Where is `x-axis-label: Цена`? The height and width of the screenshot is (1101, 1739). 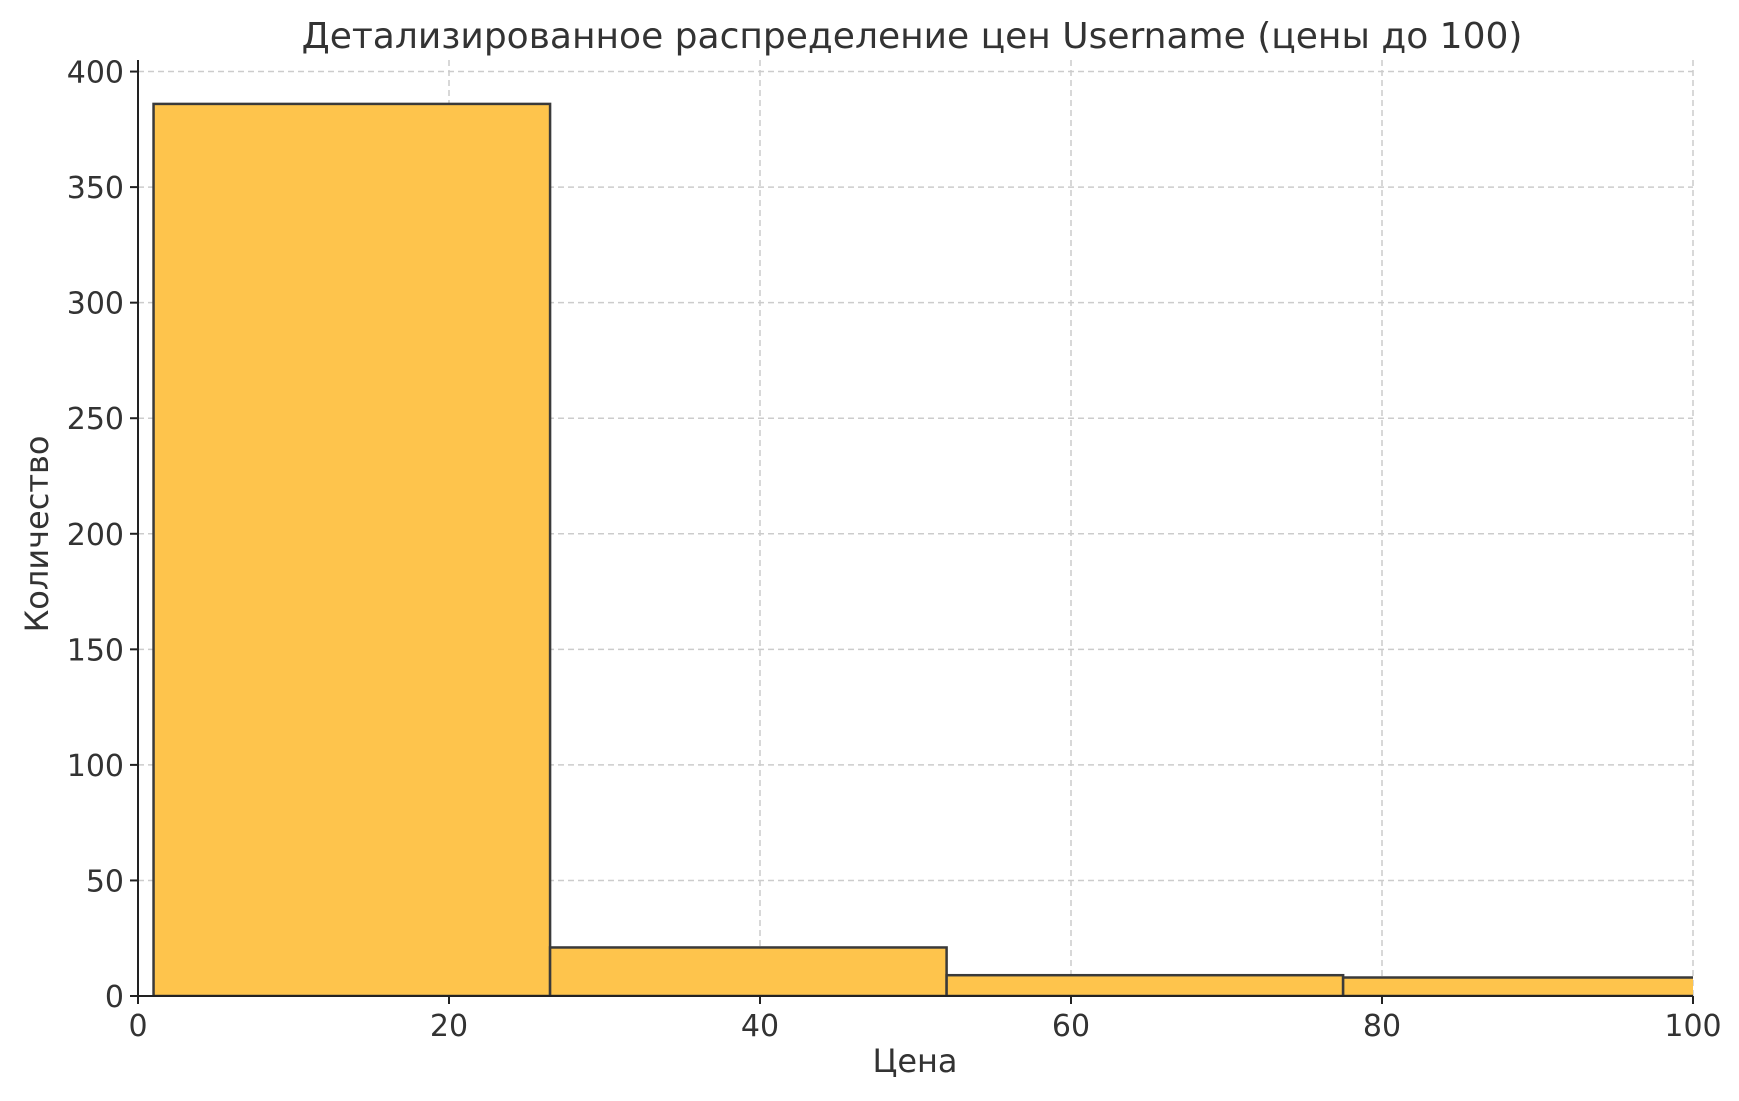 x-axis-label: Цена is located at coordinates (914, 1061).